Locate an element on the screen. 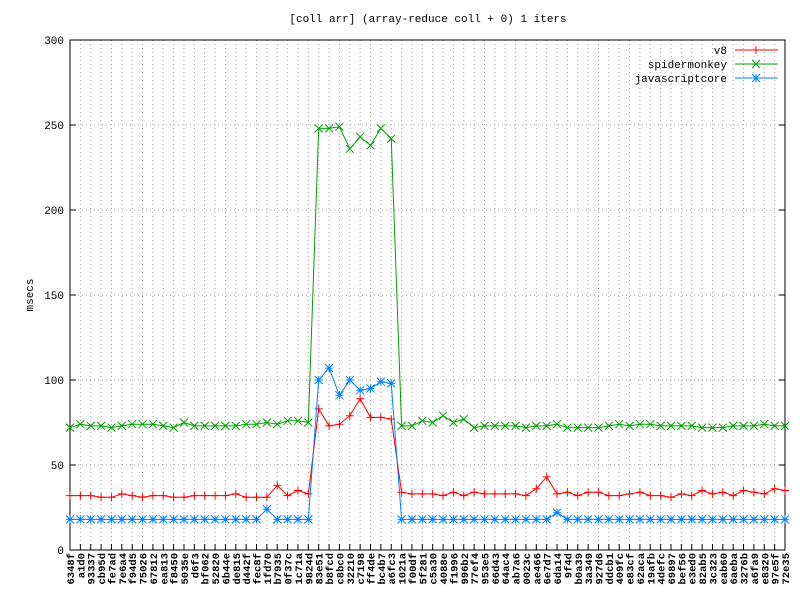 The width and height of the screenshot is (800, 600). x-tick-label: e83cf is located at coordinates (632, 569).